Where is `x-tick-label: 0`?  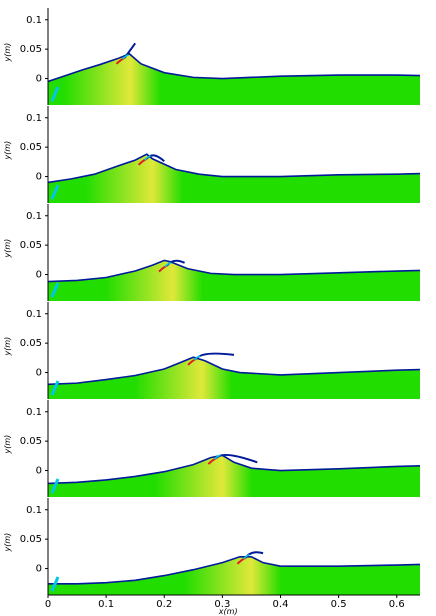 x-tick-label: 0 is located at coordinates (48, 604).